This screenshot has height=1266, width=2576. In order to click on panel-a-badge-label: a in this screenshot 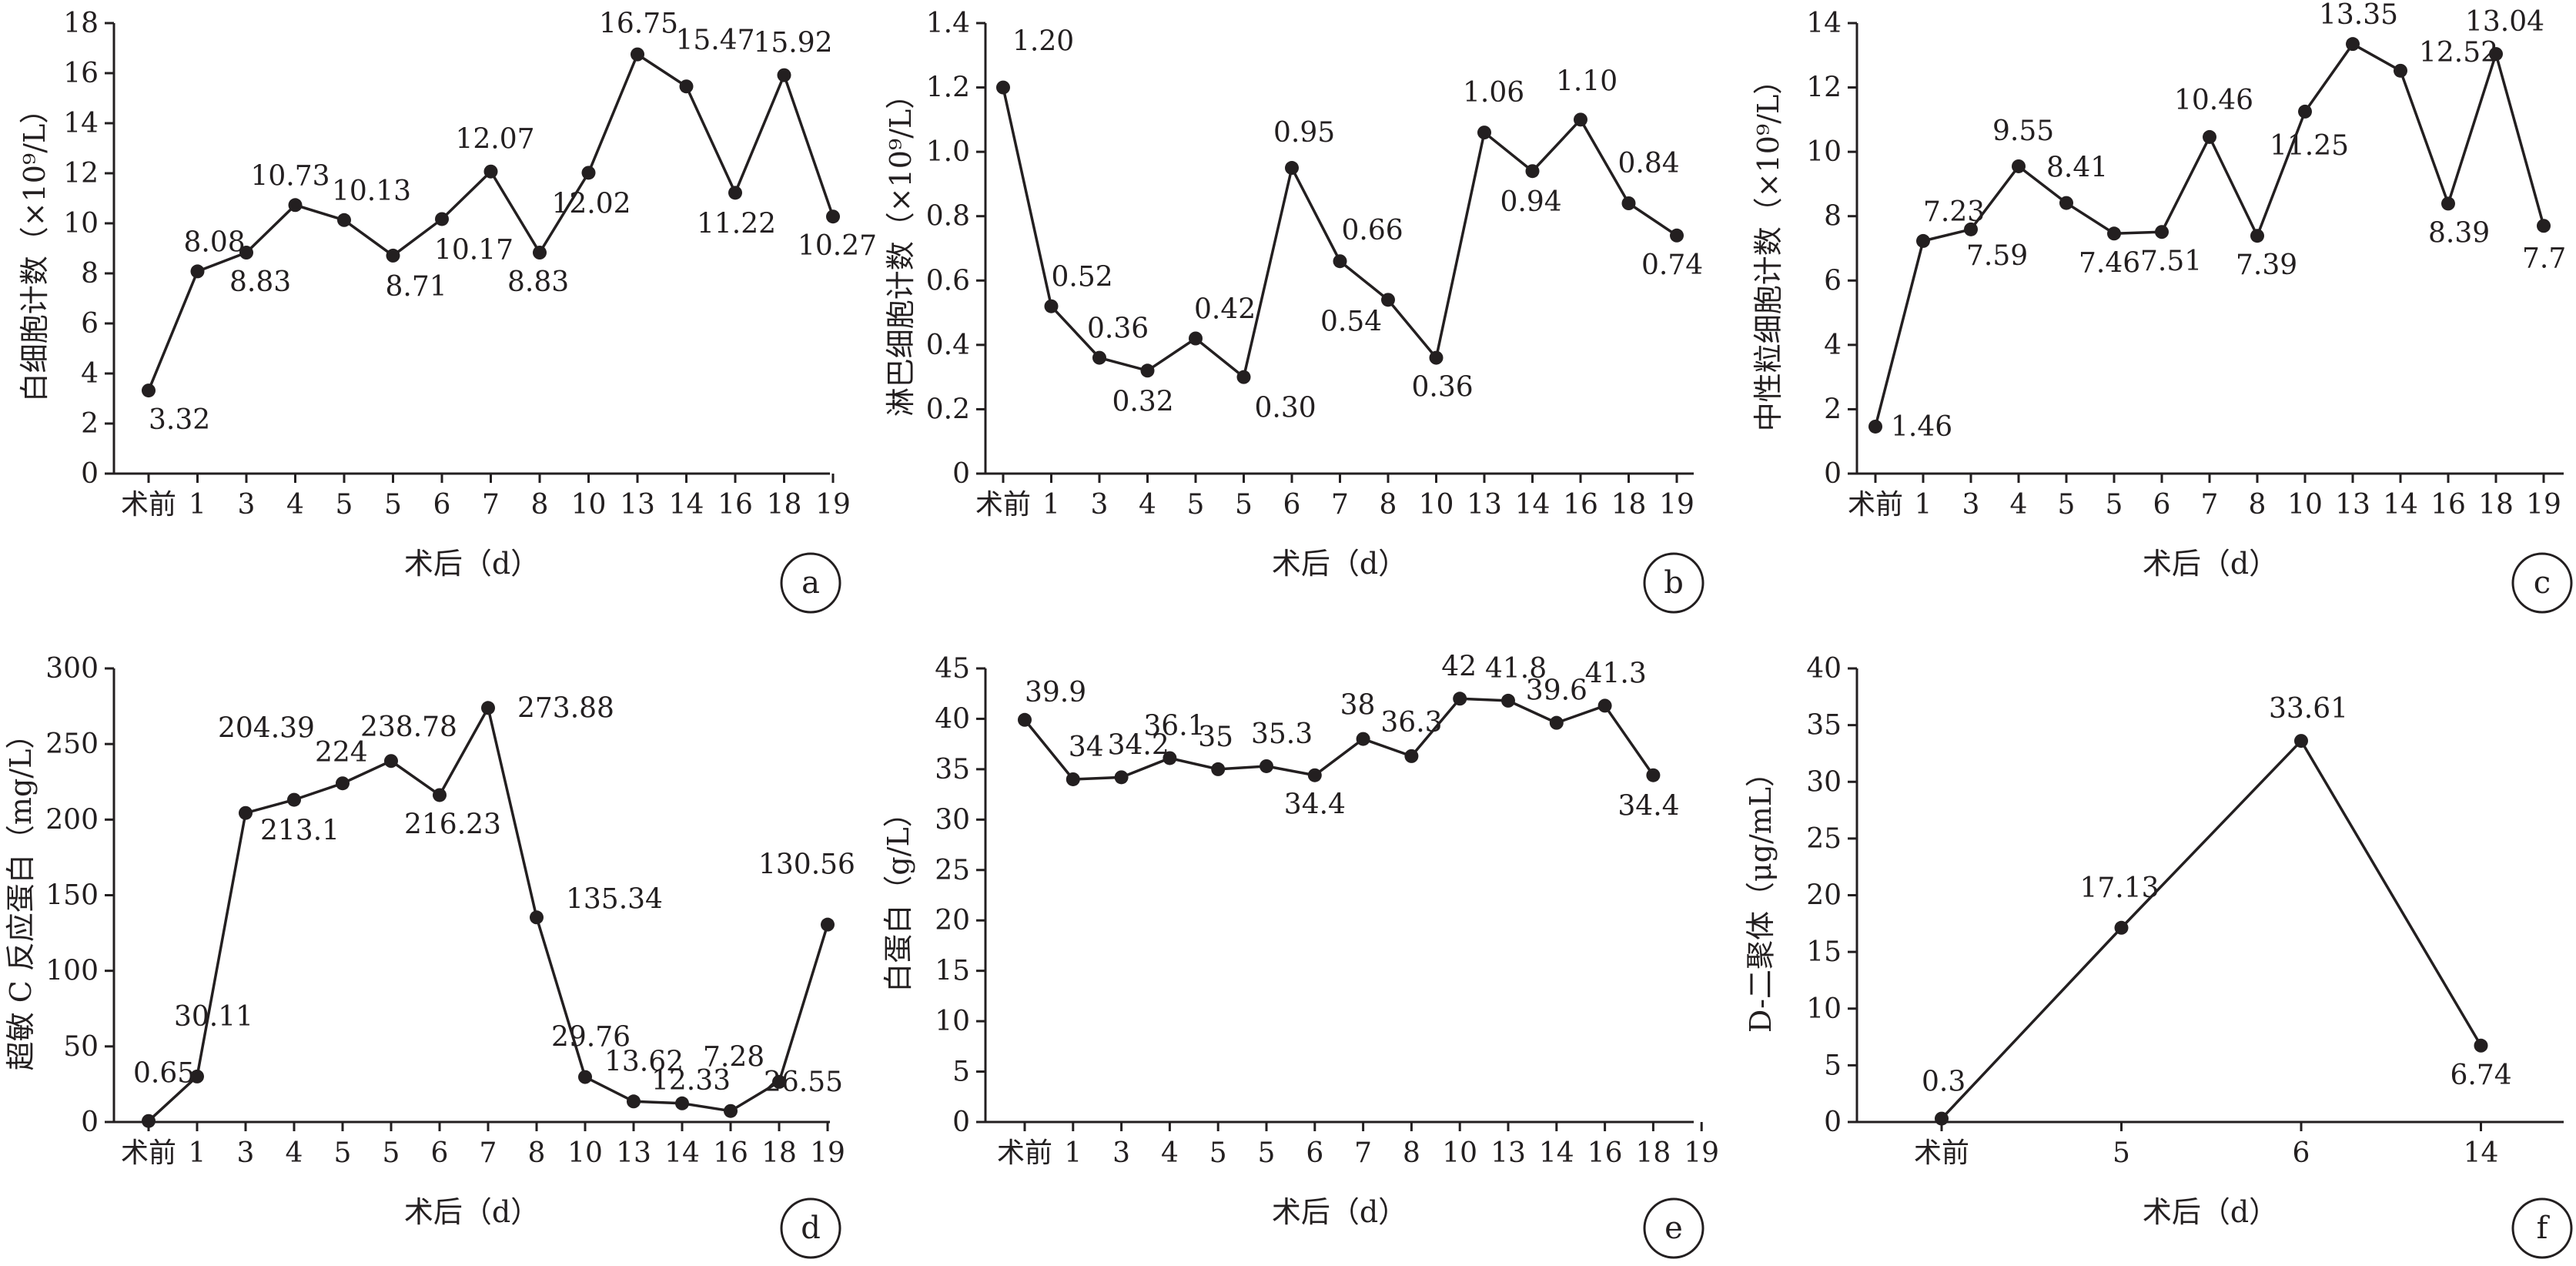, I will do `click(810, 583)`.